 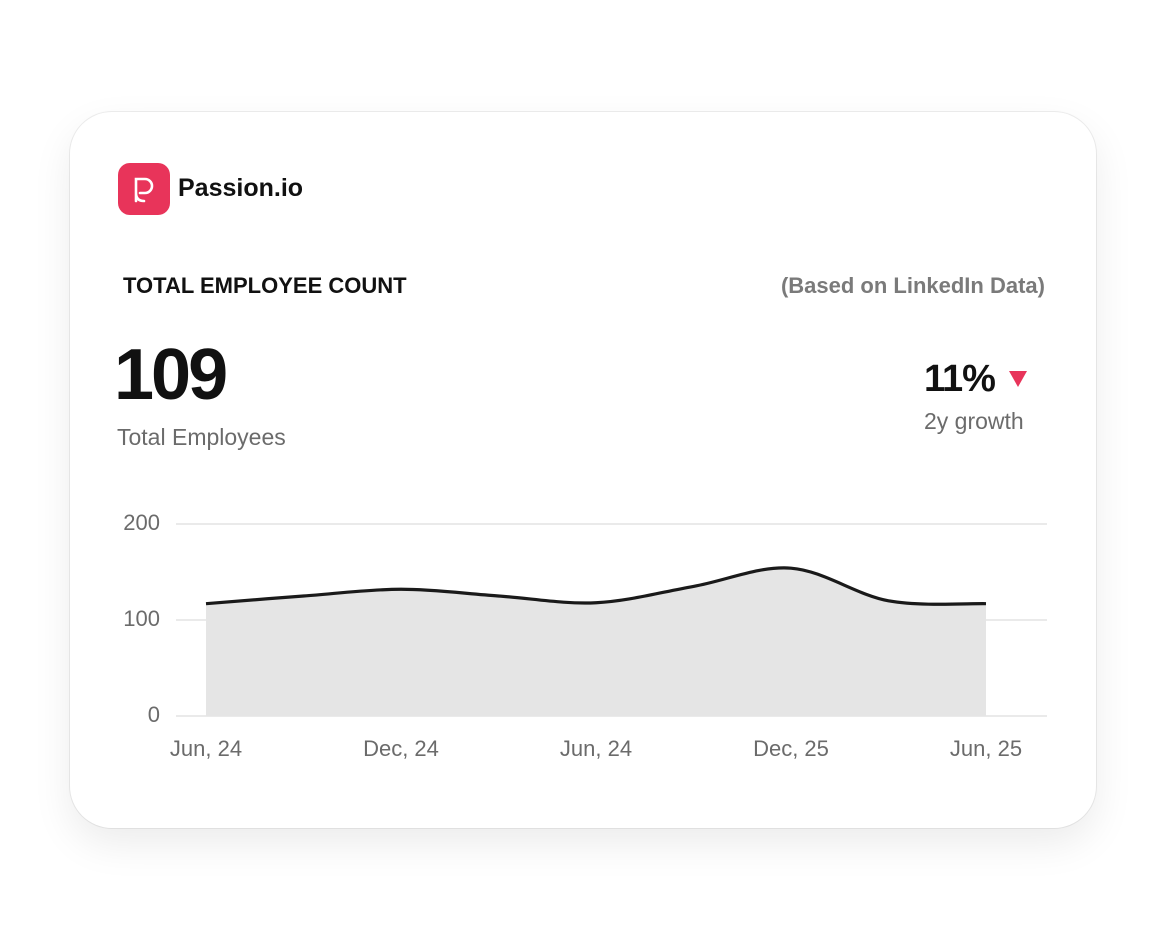 I want to click on brand: Passion.io, so click(x=241, y=188).